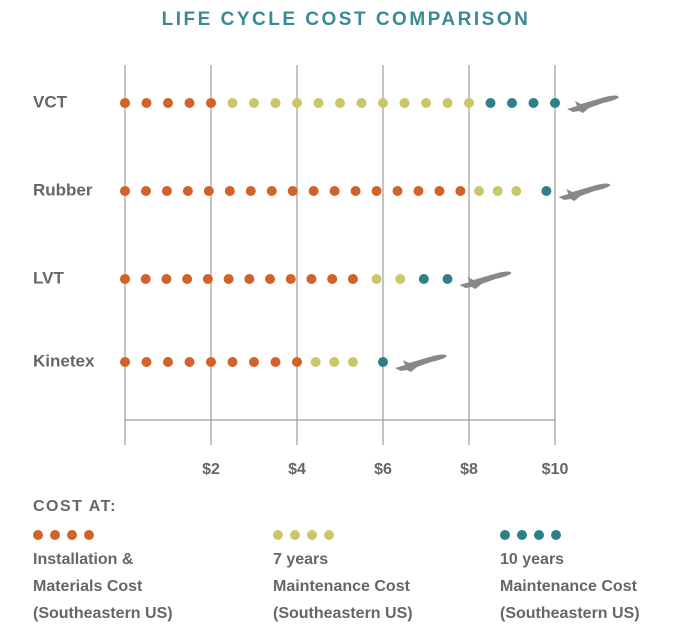 The image size is (692, 628). What do you see at coordinates (50, 101) in the screenshot?
I see `y-tick-label: VCT` at bounding box center [50, 101].